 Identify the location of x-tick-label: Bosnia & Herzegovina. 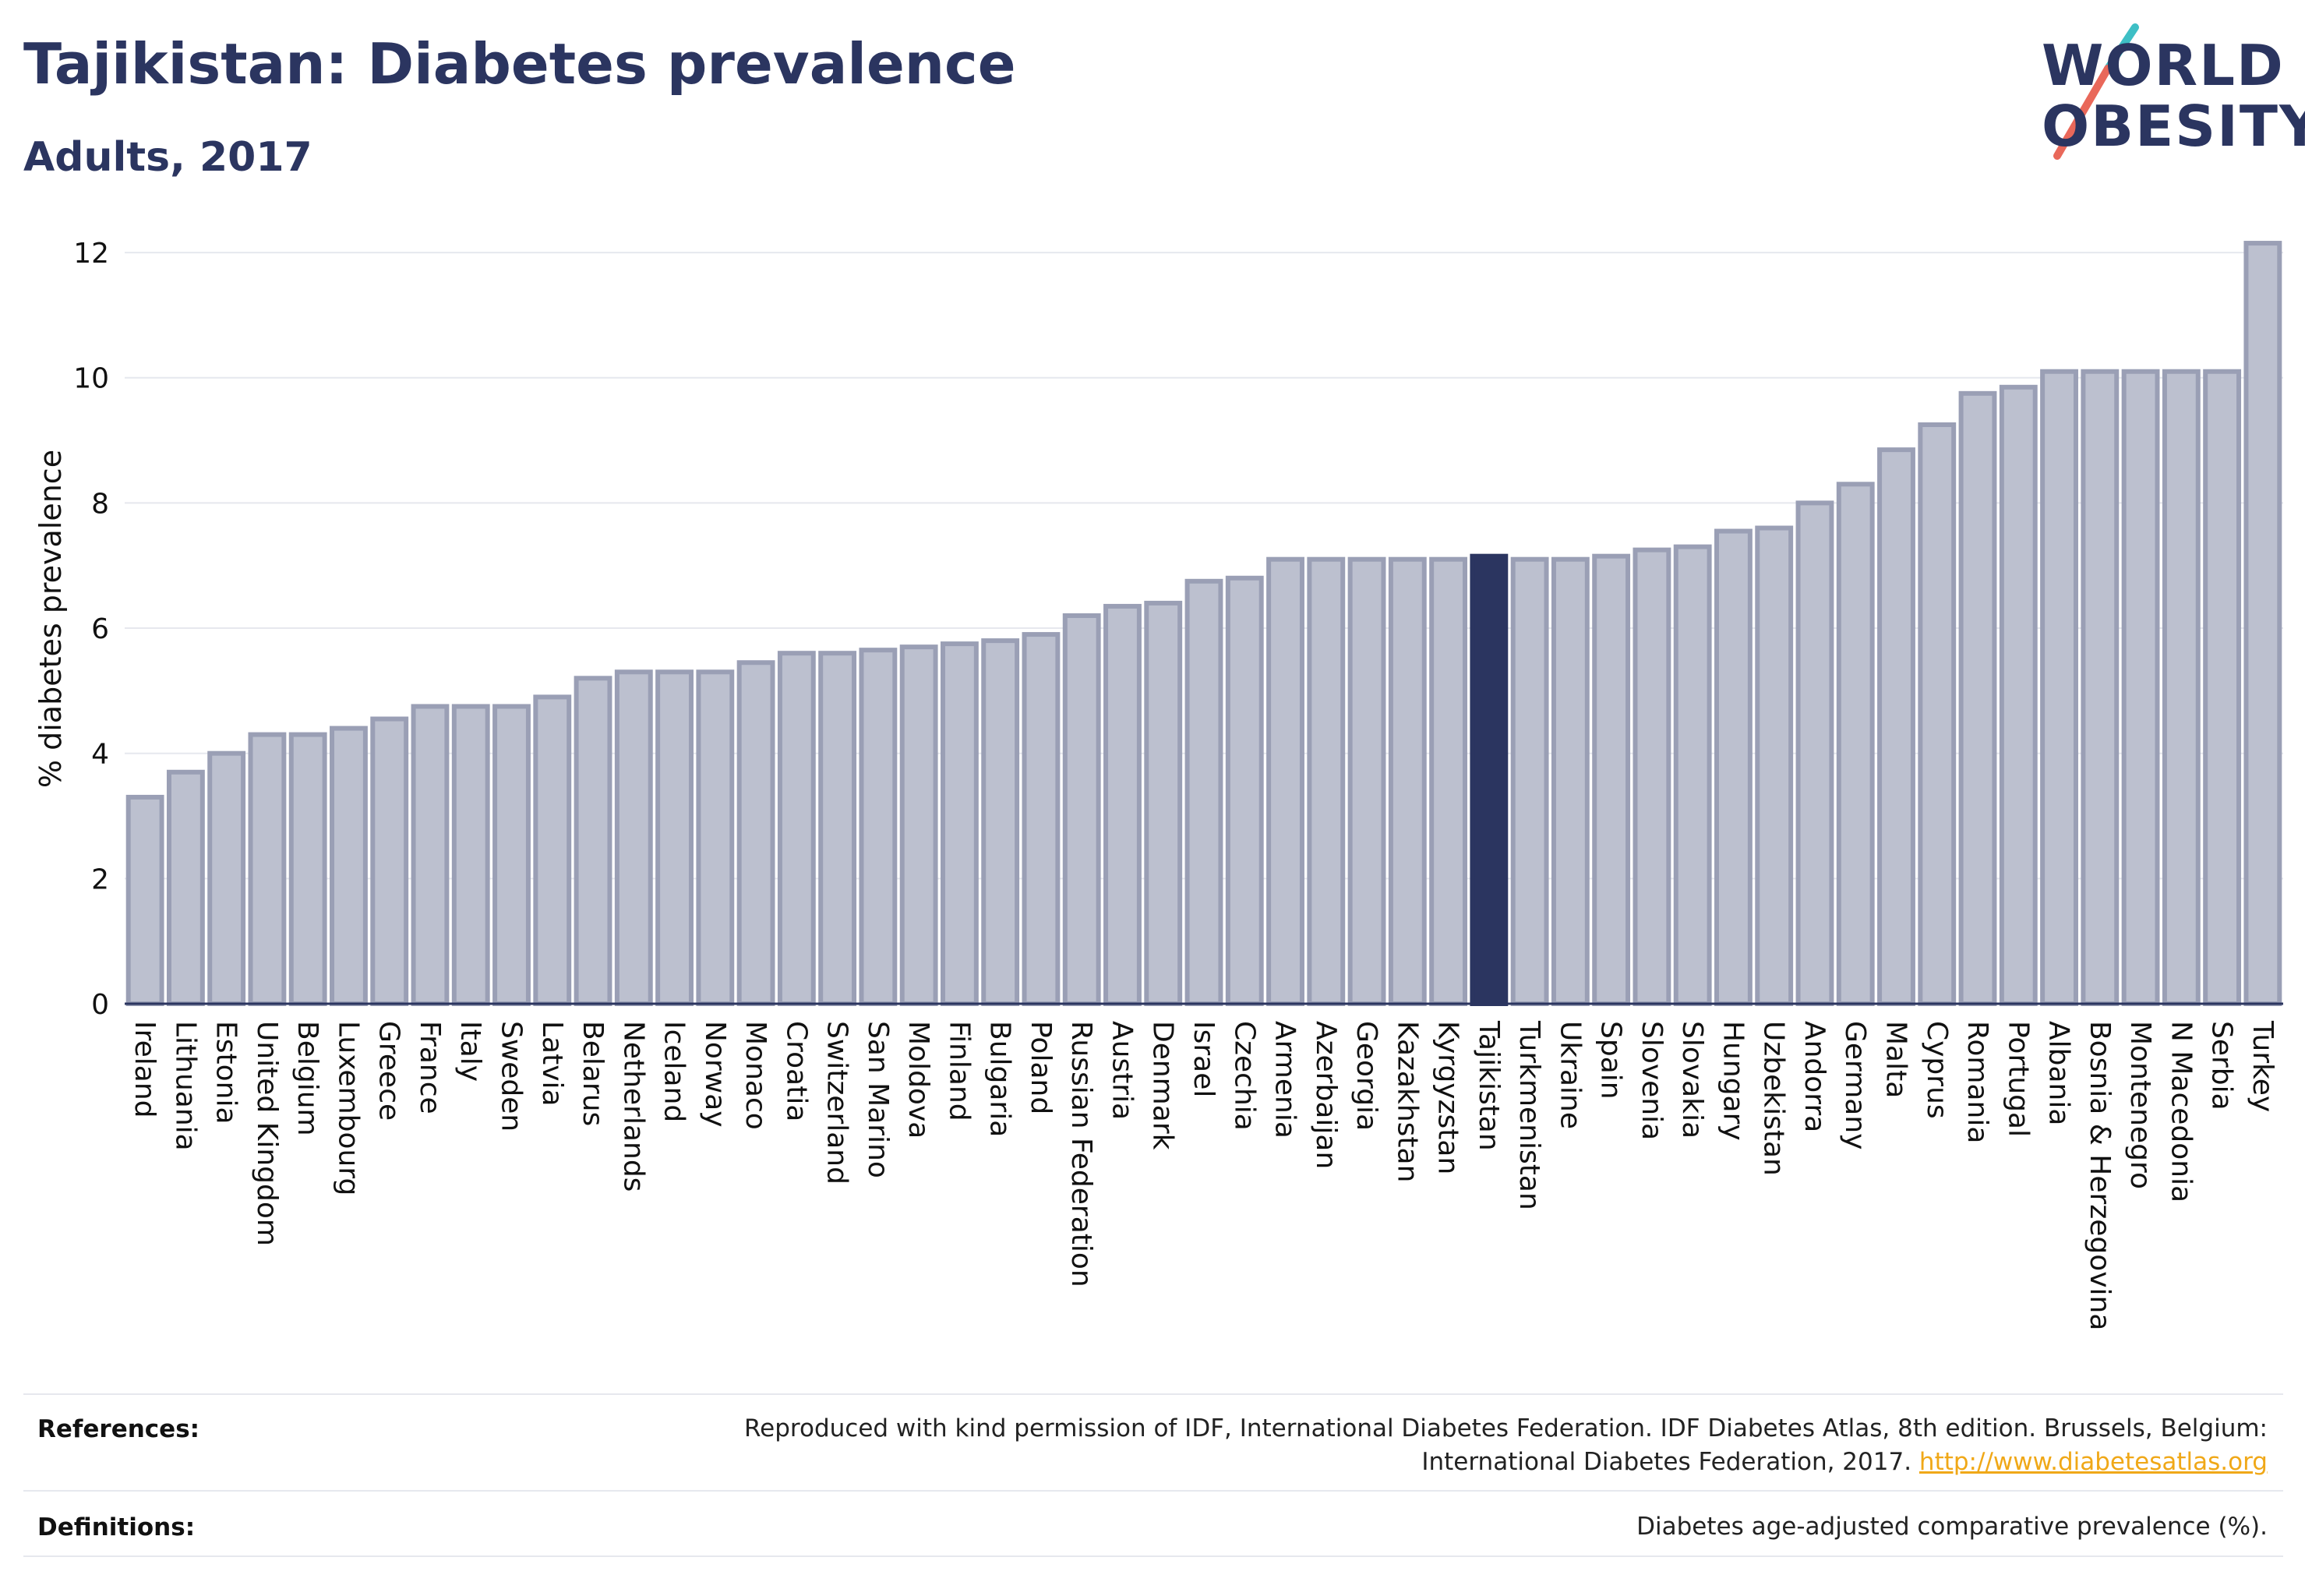
(2100, 1175).